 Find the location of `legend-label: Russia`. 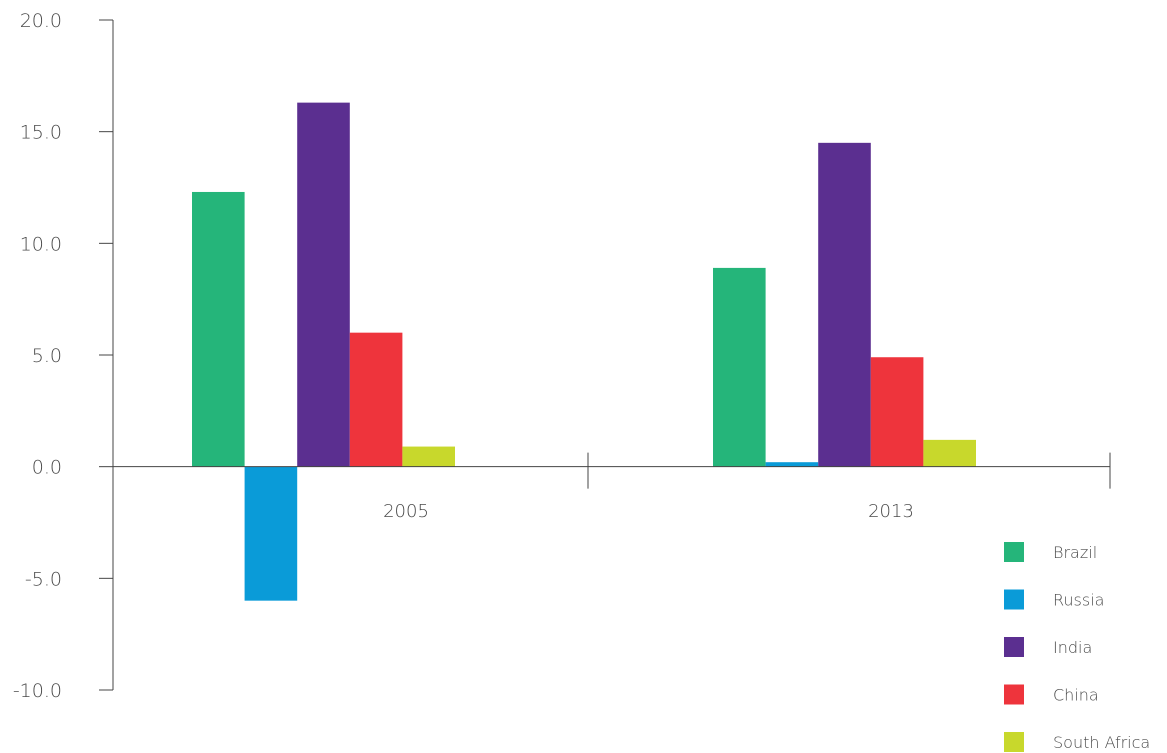

legend-label: Russia is located at coordinates (1078, 600).